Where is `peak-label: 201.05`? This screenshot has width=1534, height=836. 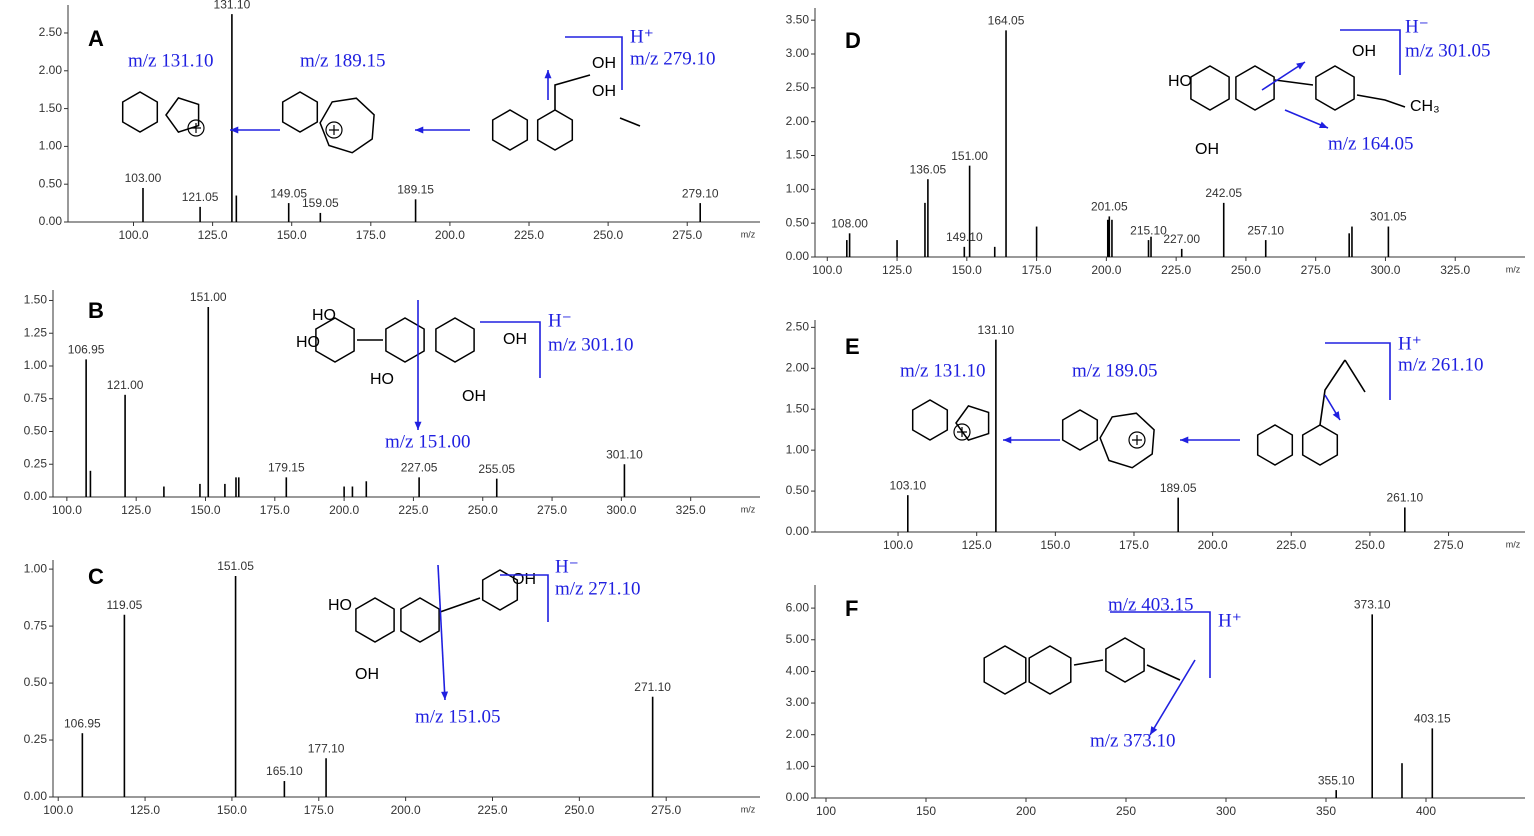 peak-label: 201.05 is located at coordinates (1109, 207).